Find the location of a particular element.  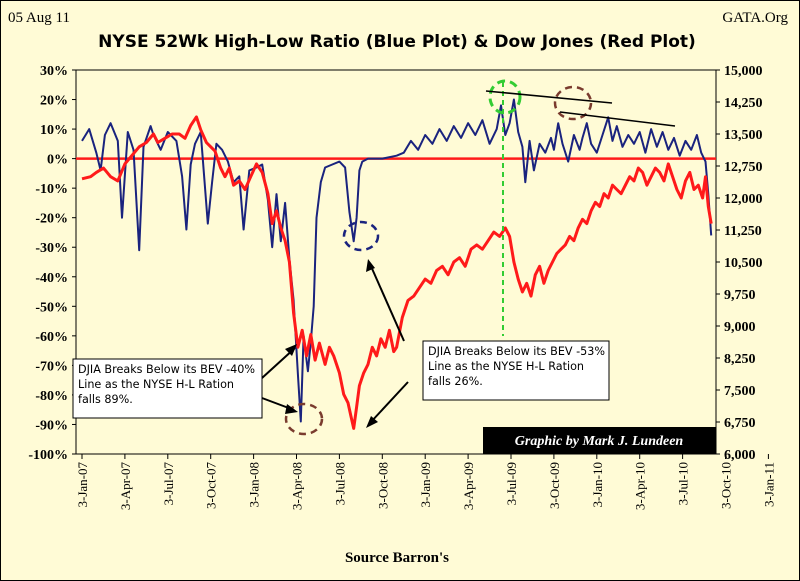

right-tick-label: 14,250 is located at coordinates (743, 103).